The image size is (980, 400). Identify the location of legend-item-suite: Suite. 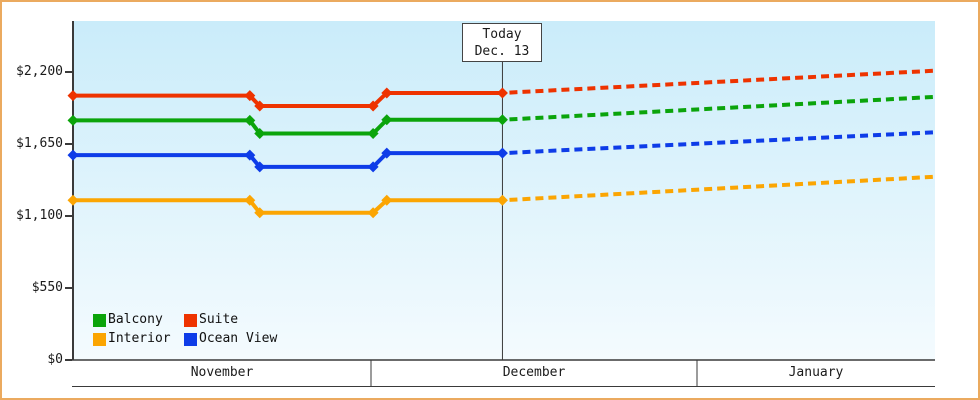
(211, 320).